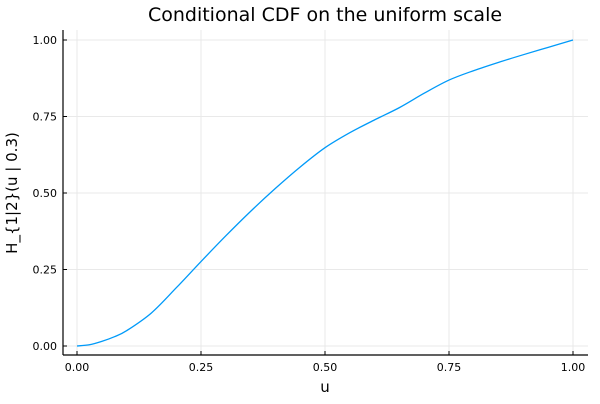 This screenshot has height=404, width=600. What do you see at coordinates (325, 387) in the screenshot?
I see `x-axis-label: u` at bounding box center [325, 387].